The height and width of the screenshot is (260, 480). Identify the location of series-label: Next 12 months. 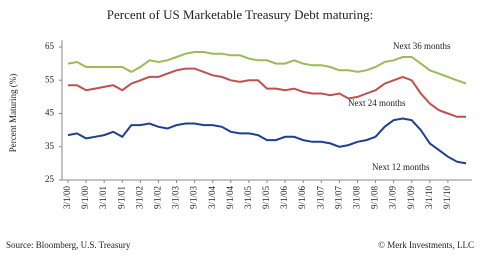
(401, 167).